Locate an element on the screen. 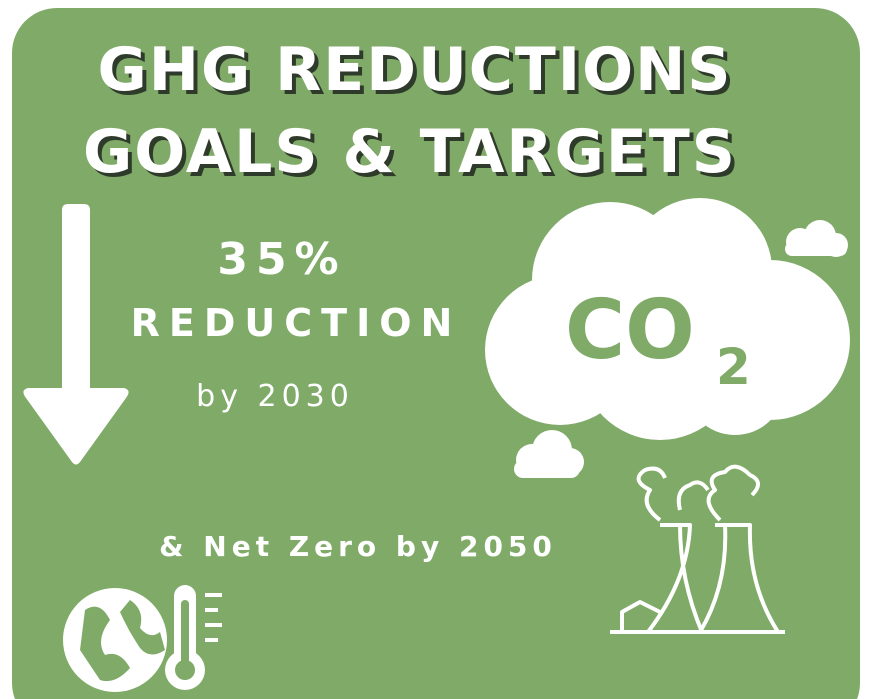 This screenshot has width=871, height=699. co2-subscript: 2 is located at coordinates (733, 367).